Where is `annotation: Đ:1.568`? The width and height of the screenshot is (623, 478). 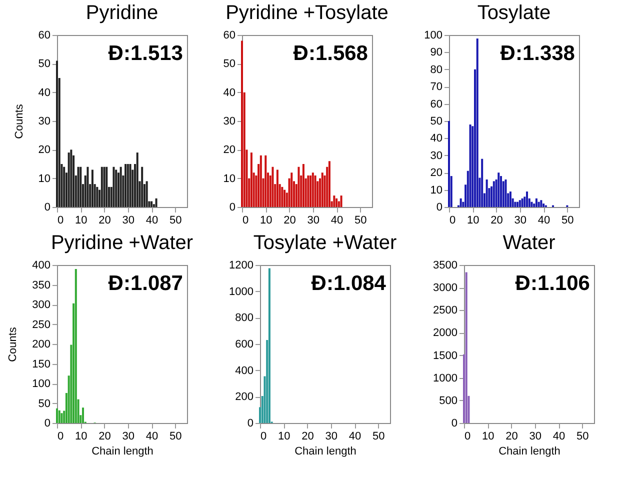 annotation: Đ:1.568 is located at coordinates (330, 53).